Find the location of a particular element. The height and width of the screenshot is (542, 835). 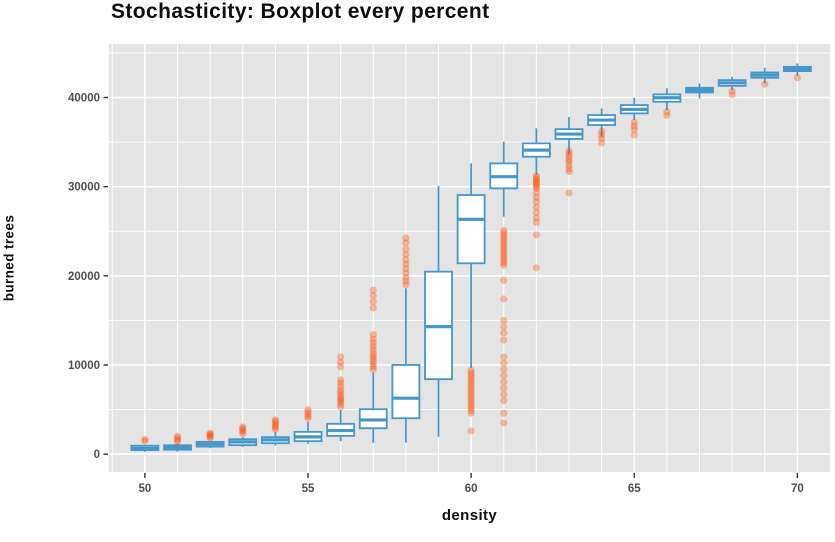

x-tick-label-65: 65 is located at coordinates (634, 489).